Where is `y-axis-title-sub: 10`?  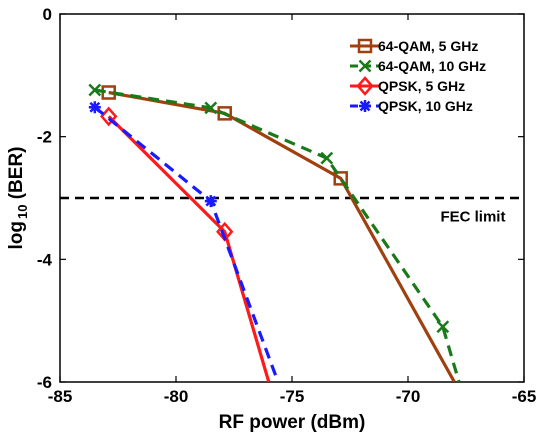
y-axis-title-sub: 10 is located at coordinates (22, 212).